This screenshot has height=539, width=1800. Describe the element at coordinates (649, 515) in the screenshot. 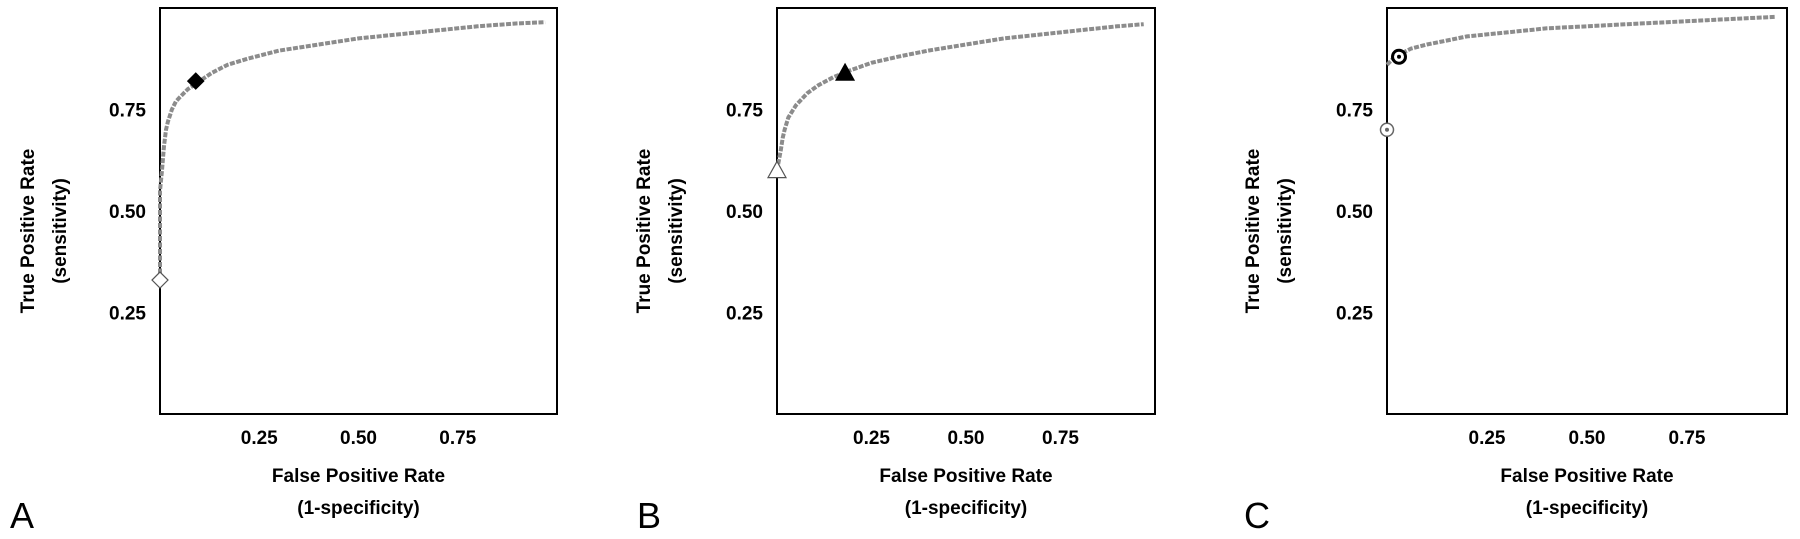

I see `panel-letter: B` at that location.